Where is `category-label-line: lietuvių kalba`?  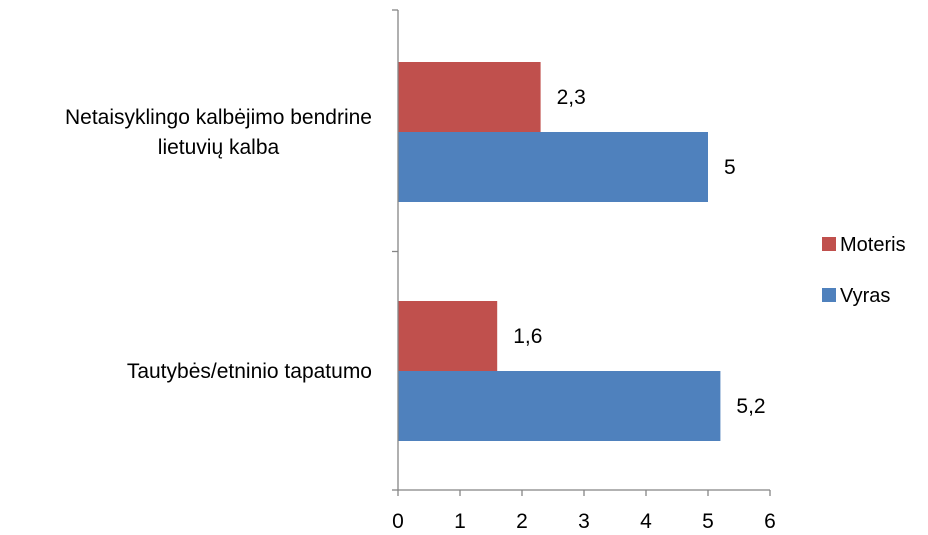 category-label-line: lietuvių kalba is located at coordinates (219, 147).